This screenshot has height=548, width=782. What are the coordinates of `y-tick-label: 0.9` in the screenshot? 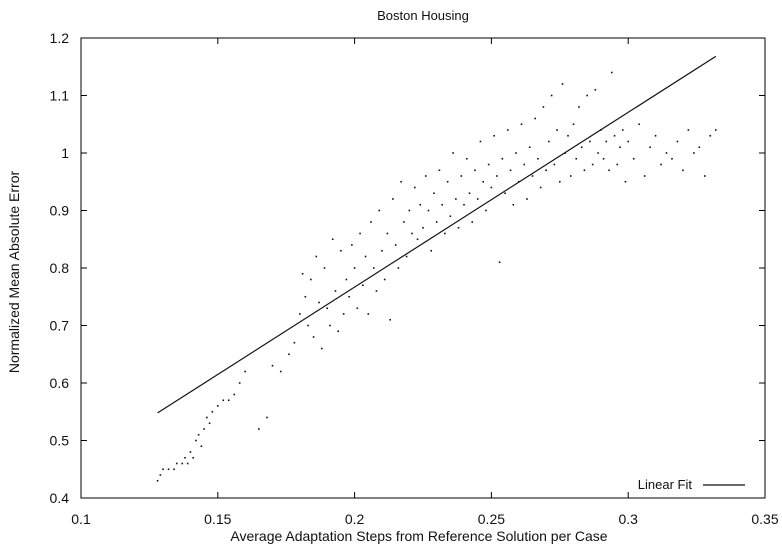 It's located at (60, 211).